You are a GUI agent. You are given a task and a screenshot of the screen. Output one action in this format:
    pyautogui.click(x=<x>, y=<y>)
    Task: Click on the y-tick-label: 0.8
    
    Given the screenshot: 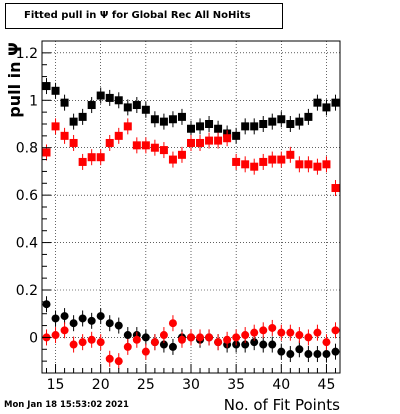 What is the action you would take?
    pyautogui.click(x=27, y=149)
    